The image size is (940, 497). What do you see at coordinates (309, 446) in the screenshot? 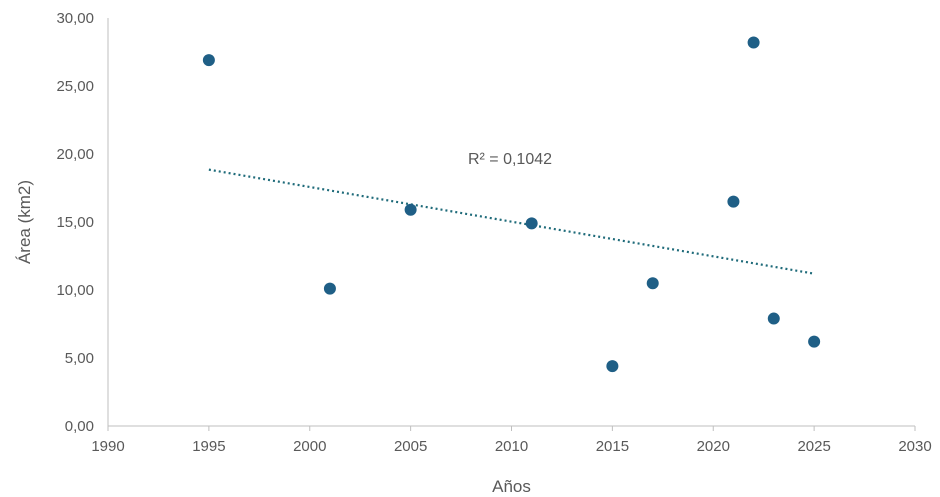
I see `x-tick-label: 2000` at bounding box center [309, 446].